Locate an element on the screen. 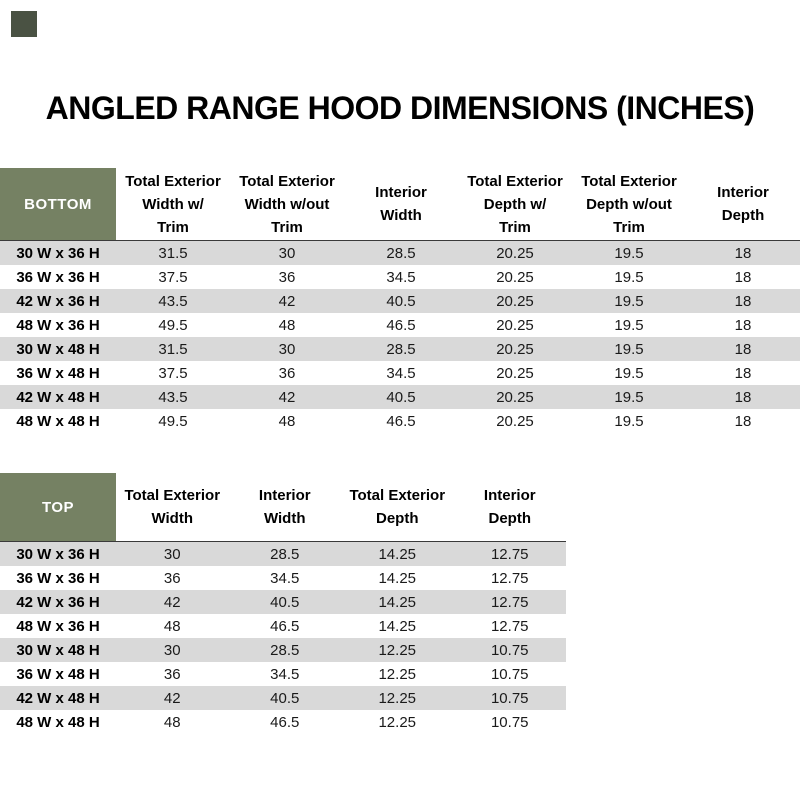 This screenshot has width=800, height=800. table-row: 30 W x 36 H 31.5 30 28.5 20.25 19.5 18 is located at coordinates (400, 253).